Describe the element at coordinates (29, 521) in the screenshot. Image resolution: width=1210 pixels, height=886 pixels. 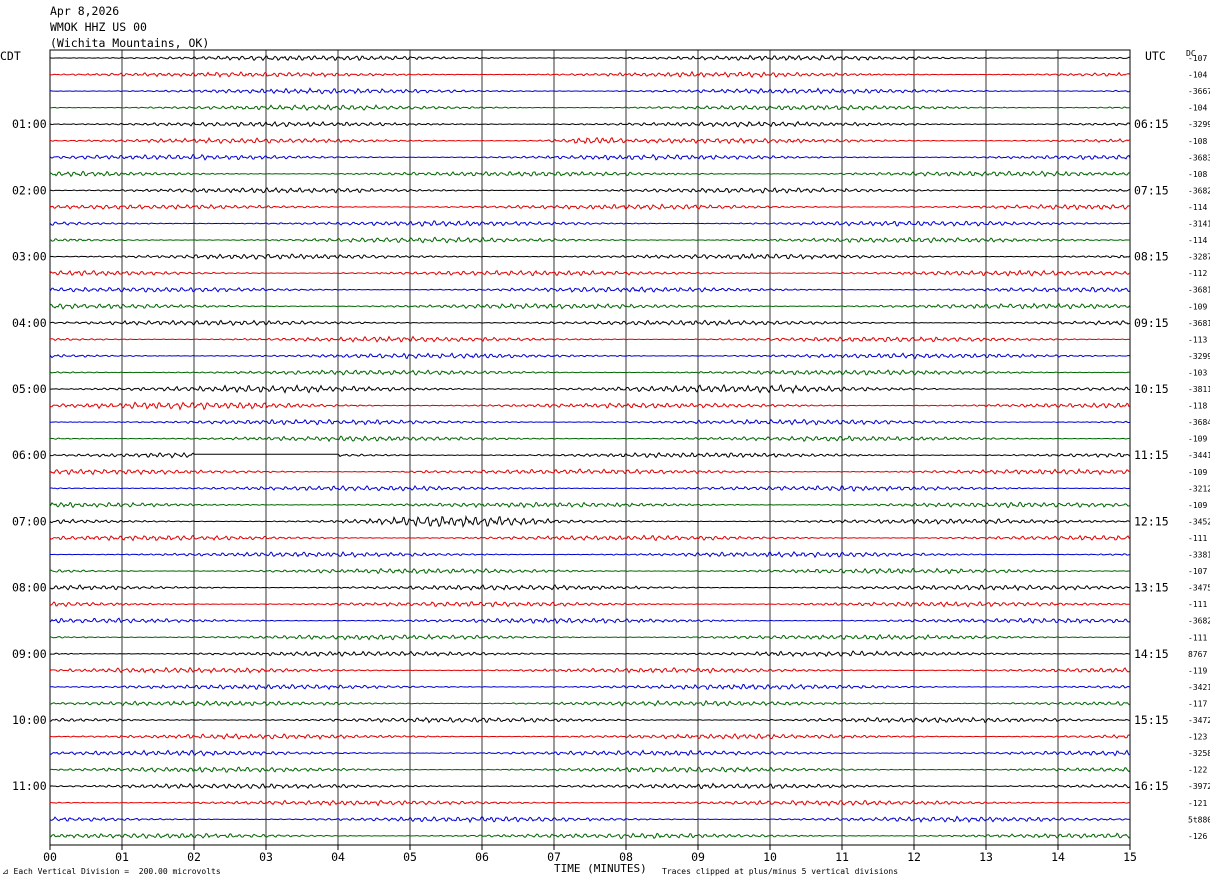
I see `cdt-hour-label: 07:00` at that location.